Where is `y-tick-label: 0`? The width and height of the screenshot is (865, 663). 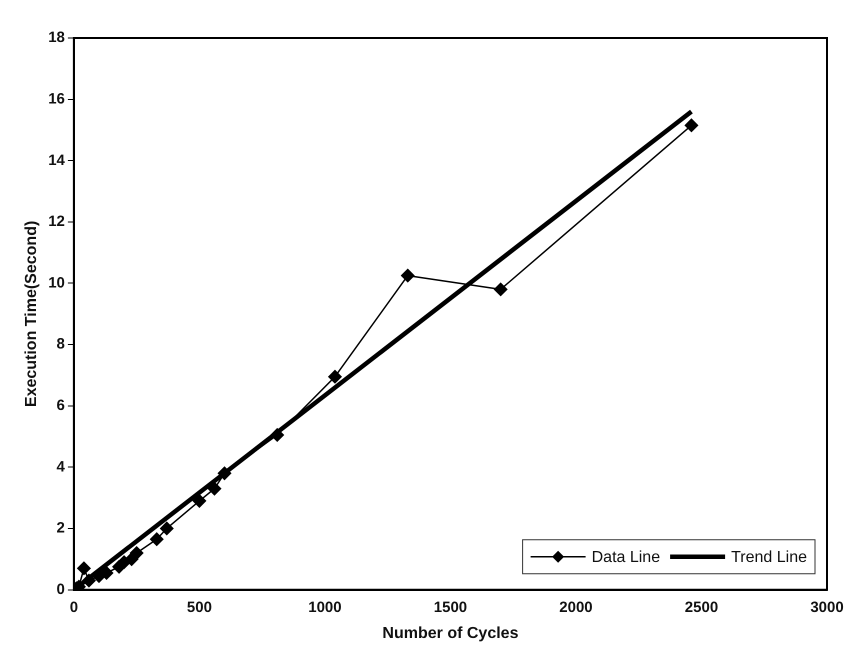
y-tick-label: 0 is located at coordinates (60, 589).